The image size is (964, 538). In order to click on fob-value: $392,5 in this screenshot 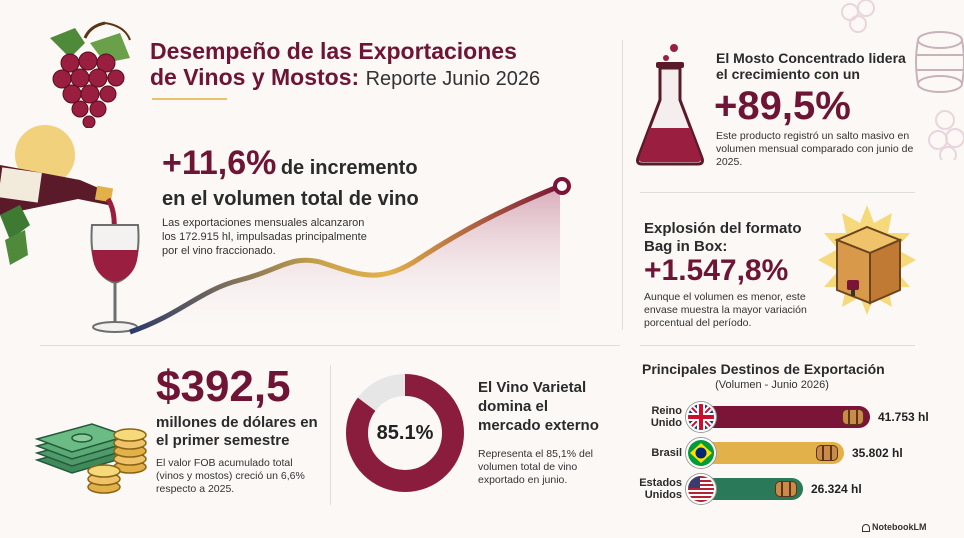, I will do `click(223, 386)`.